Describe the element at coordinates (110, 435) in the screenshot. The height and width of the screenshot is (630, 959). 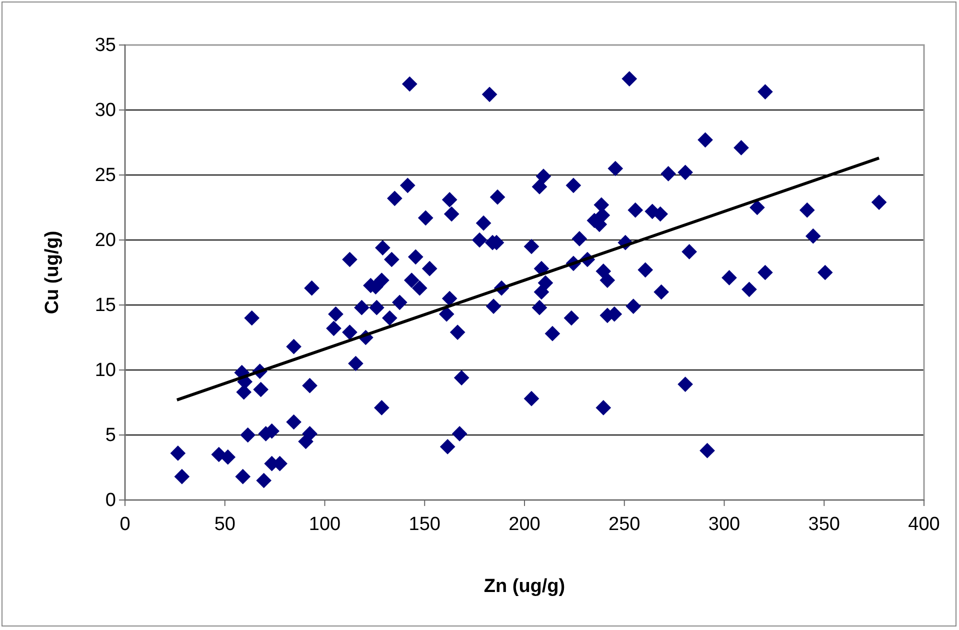
I see `y-tick-label: 5` at that location.